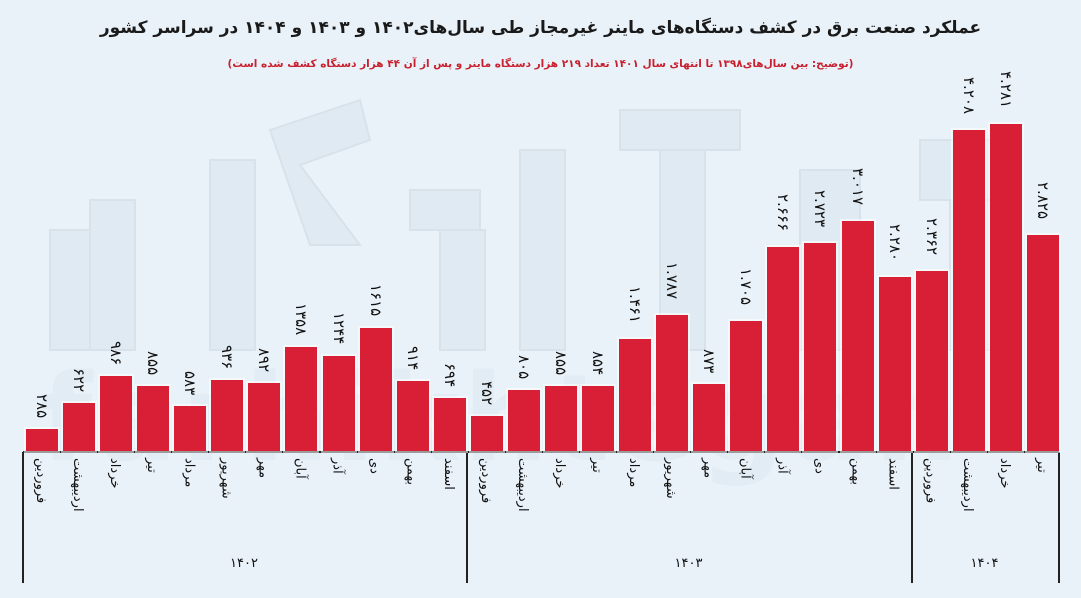 This screenshot has height=598, width=1081. Describe the element at coordinates (23, 517) in the screenshot. I see `axis-divider-left` at that location.